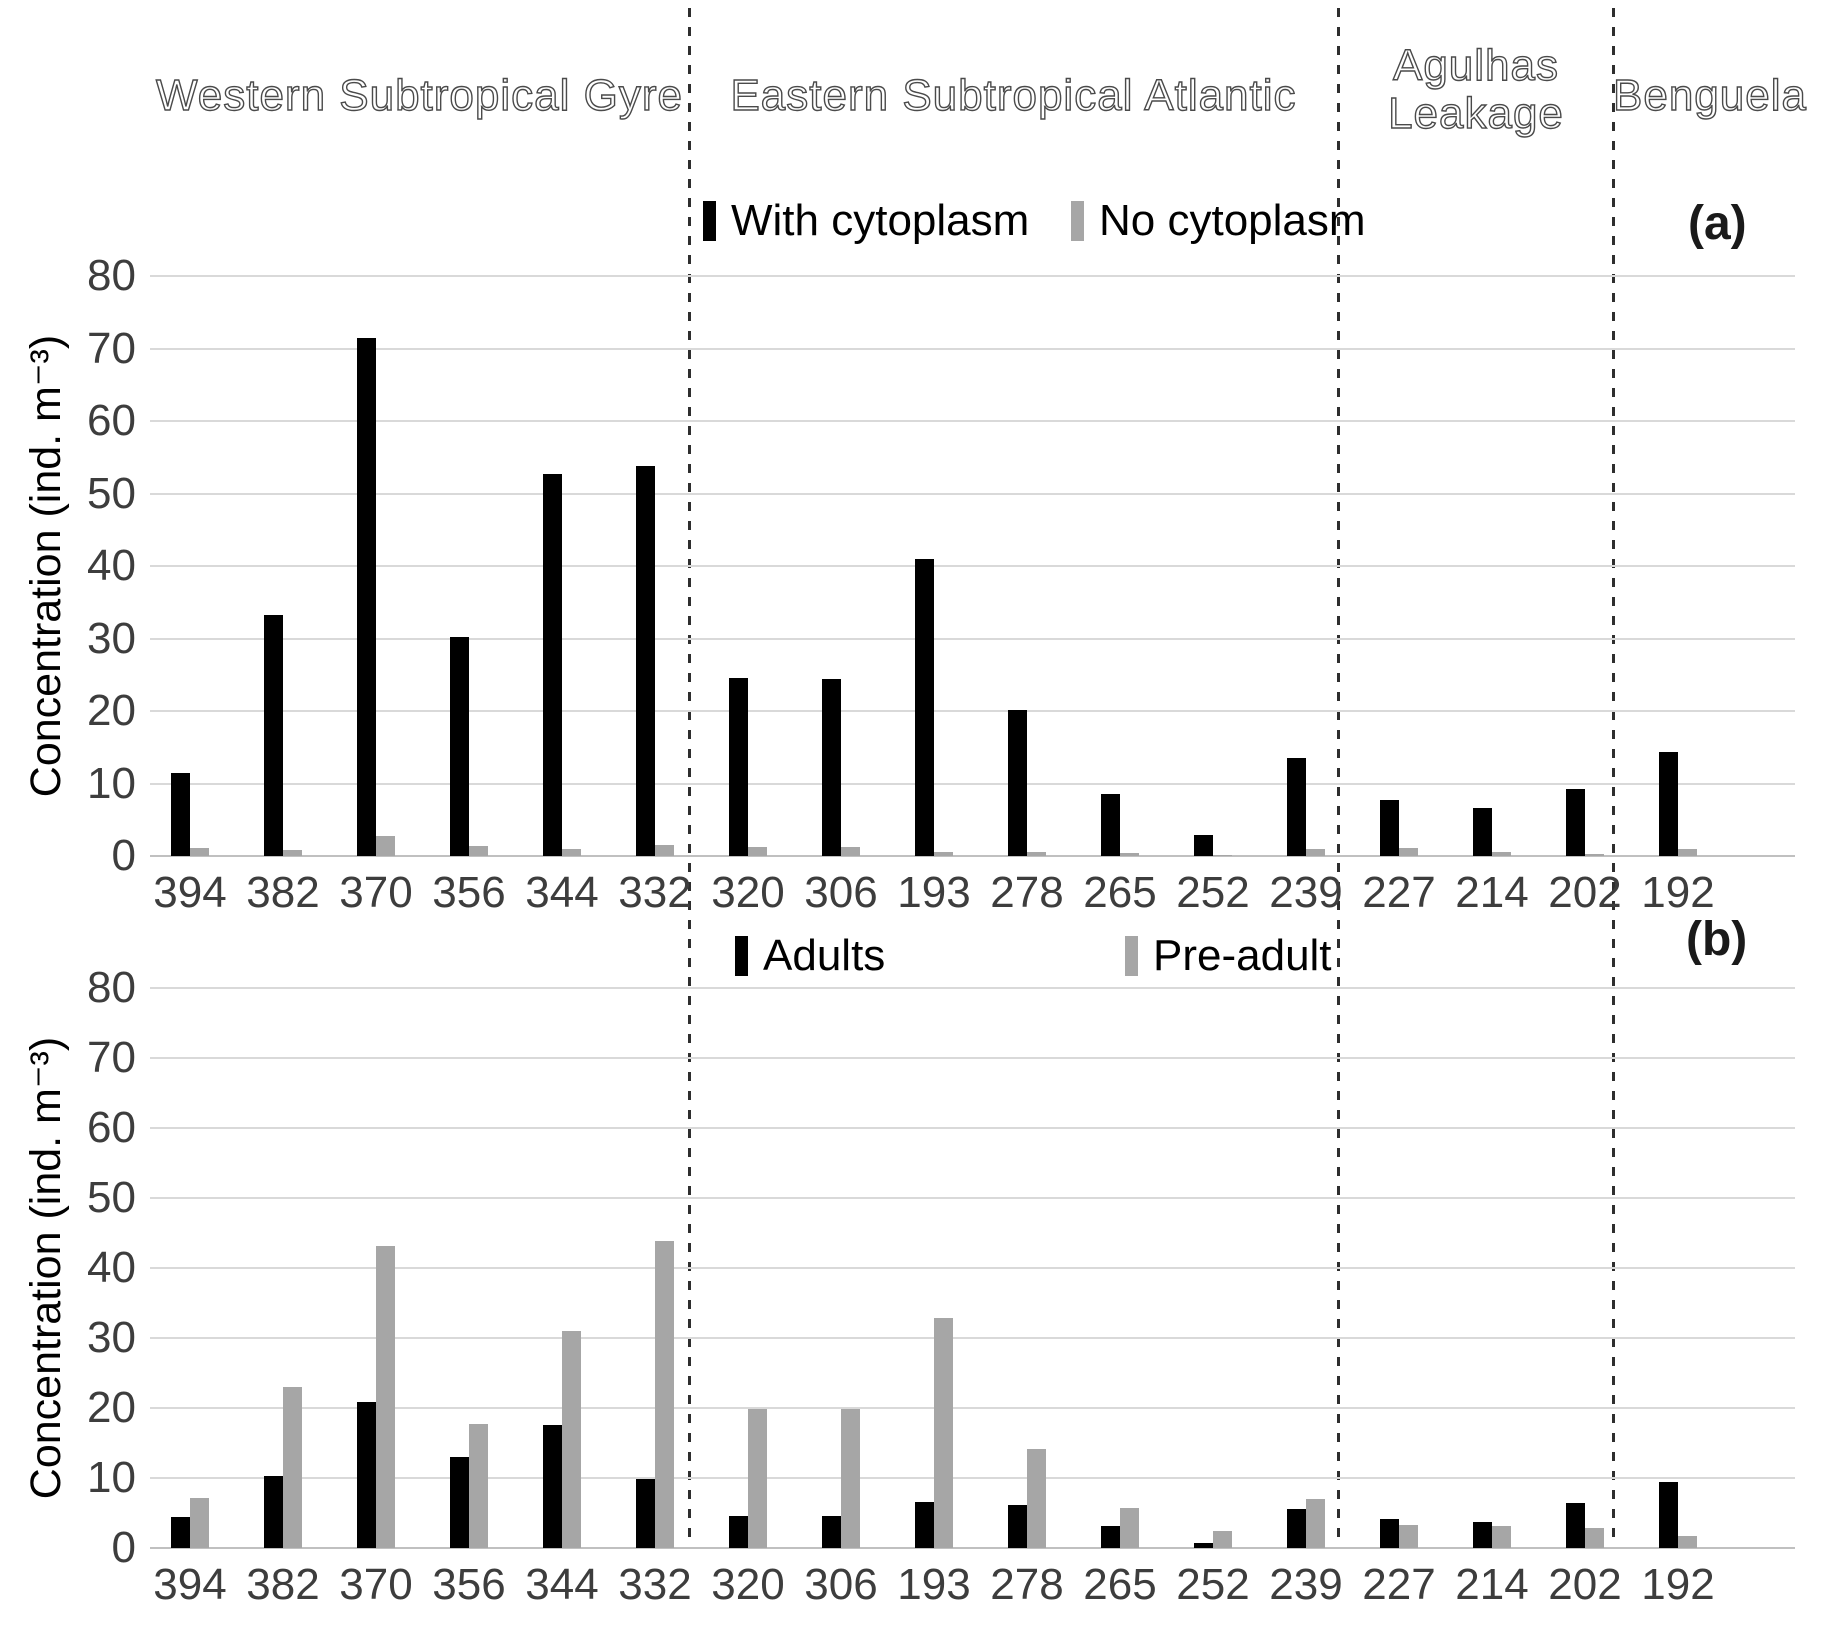  Describe the element at coordinates (283, 1584) in the screenshot. I see `x-tick-label-b-382: 382` at that location.